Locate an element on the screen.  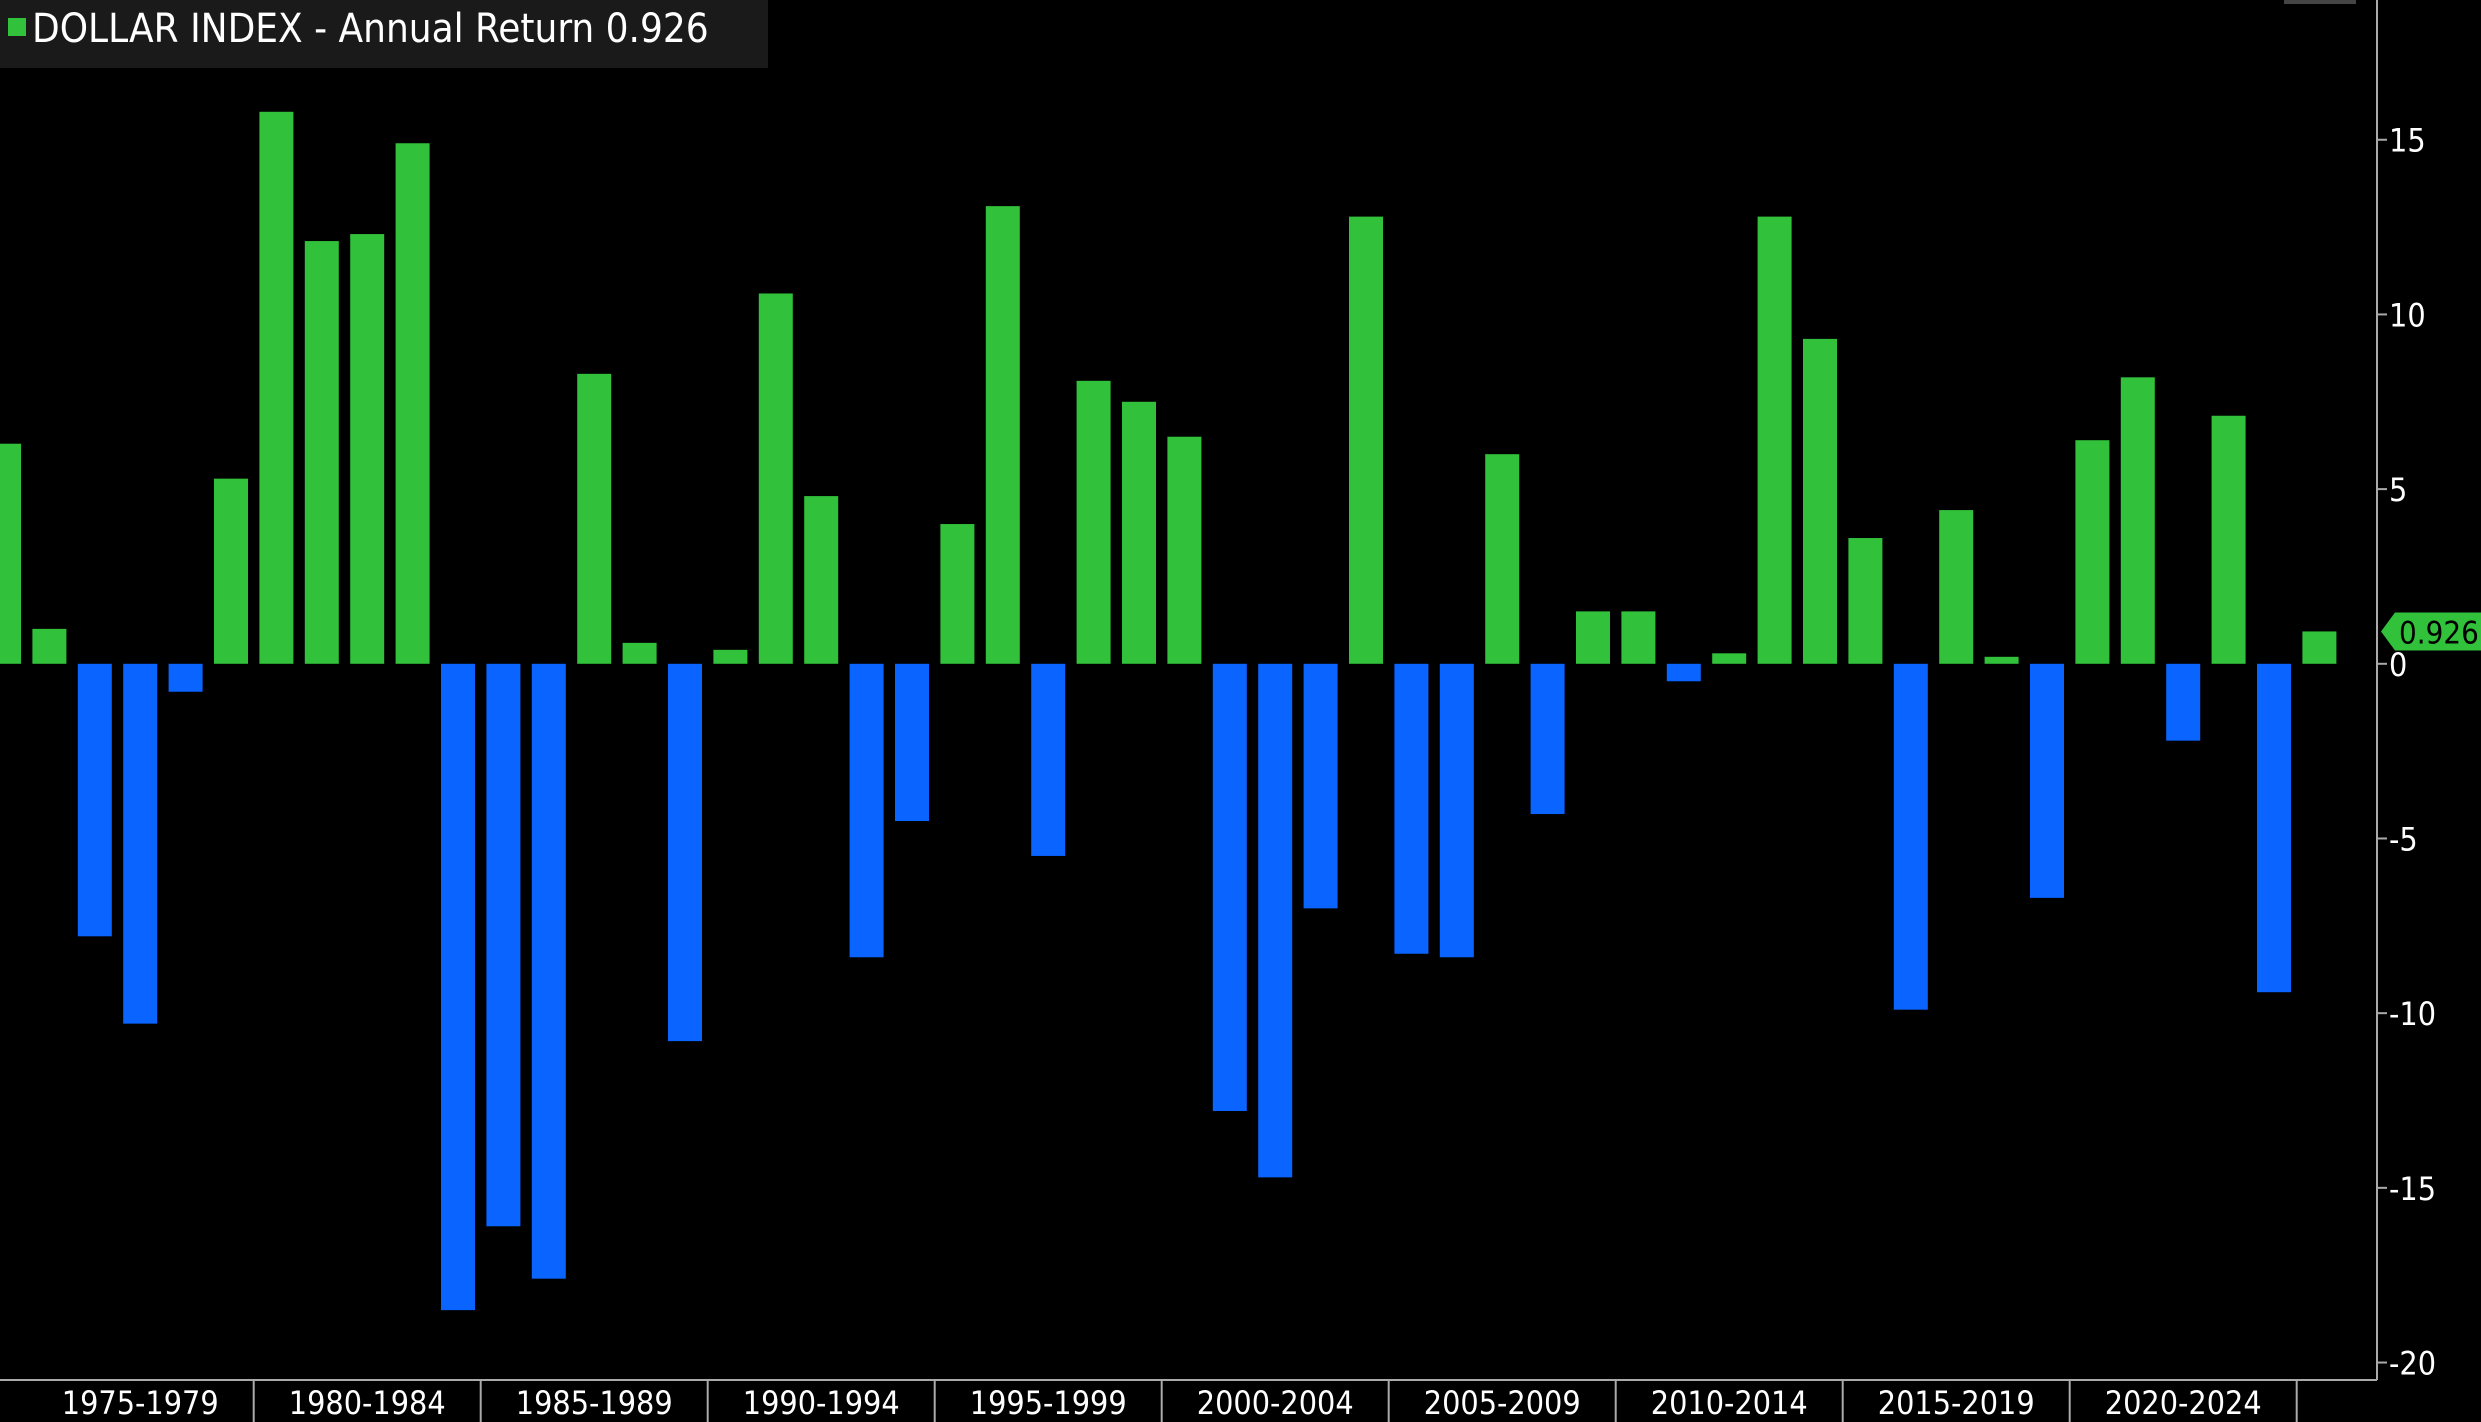
x-group-label: 1975-1979 is located at coordinates (140, 1403).